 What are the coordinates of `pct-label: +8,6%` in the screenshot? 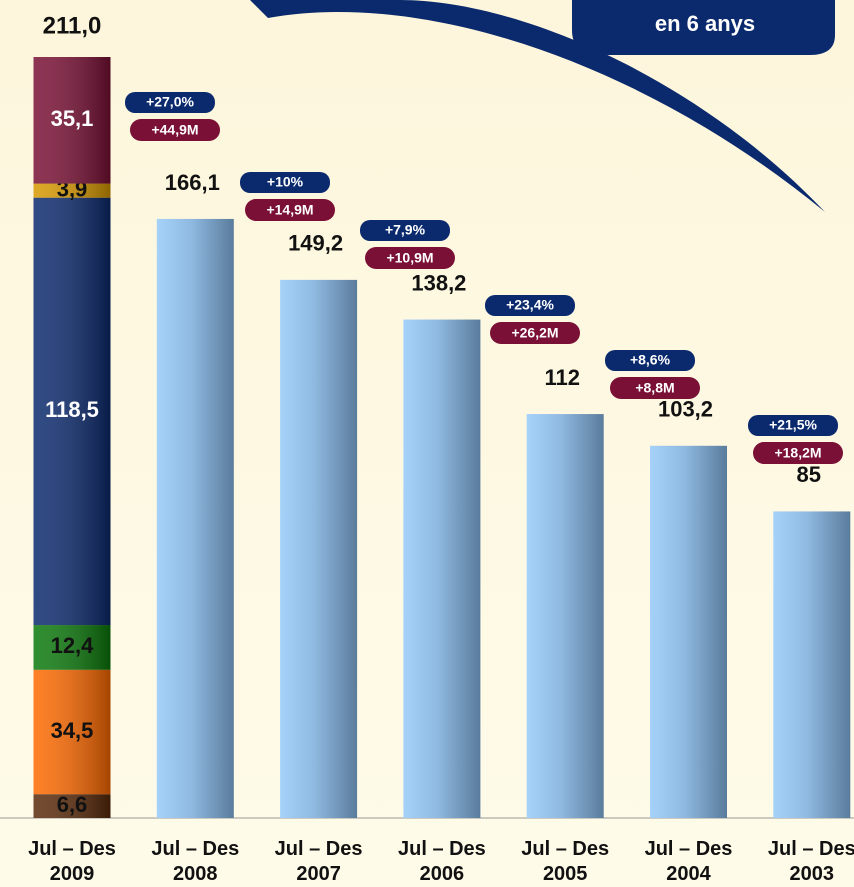 It's located at (650, 360).